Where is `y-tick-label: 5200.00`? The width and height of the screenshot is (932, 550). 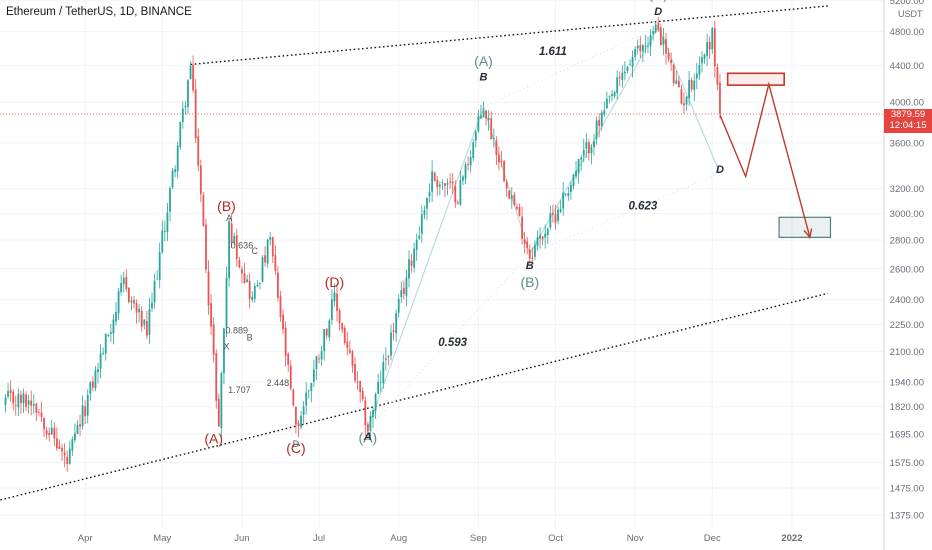 y-tick-label: 5200.00 is located at coordinates (907, 3).